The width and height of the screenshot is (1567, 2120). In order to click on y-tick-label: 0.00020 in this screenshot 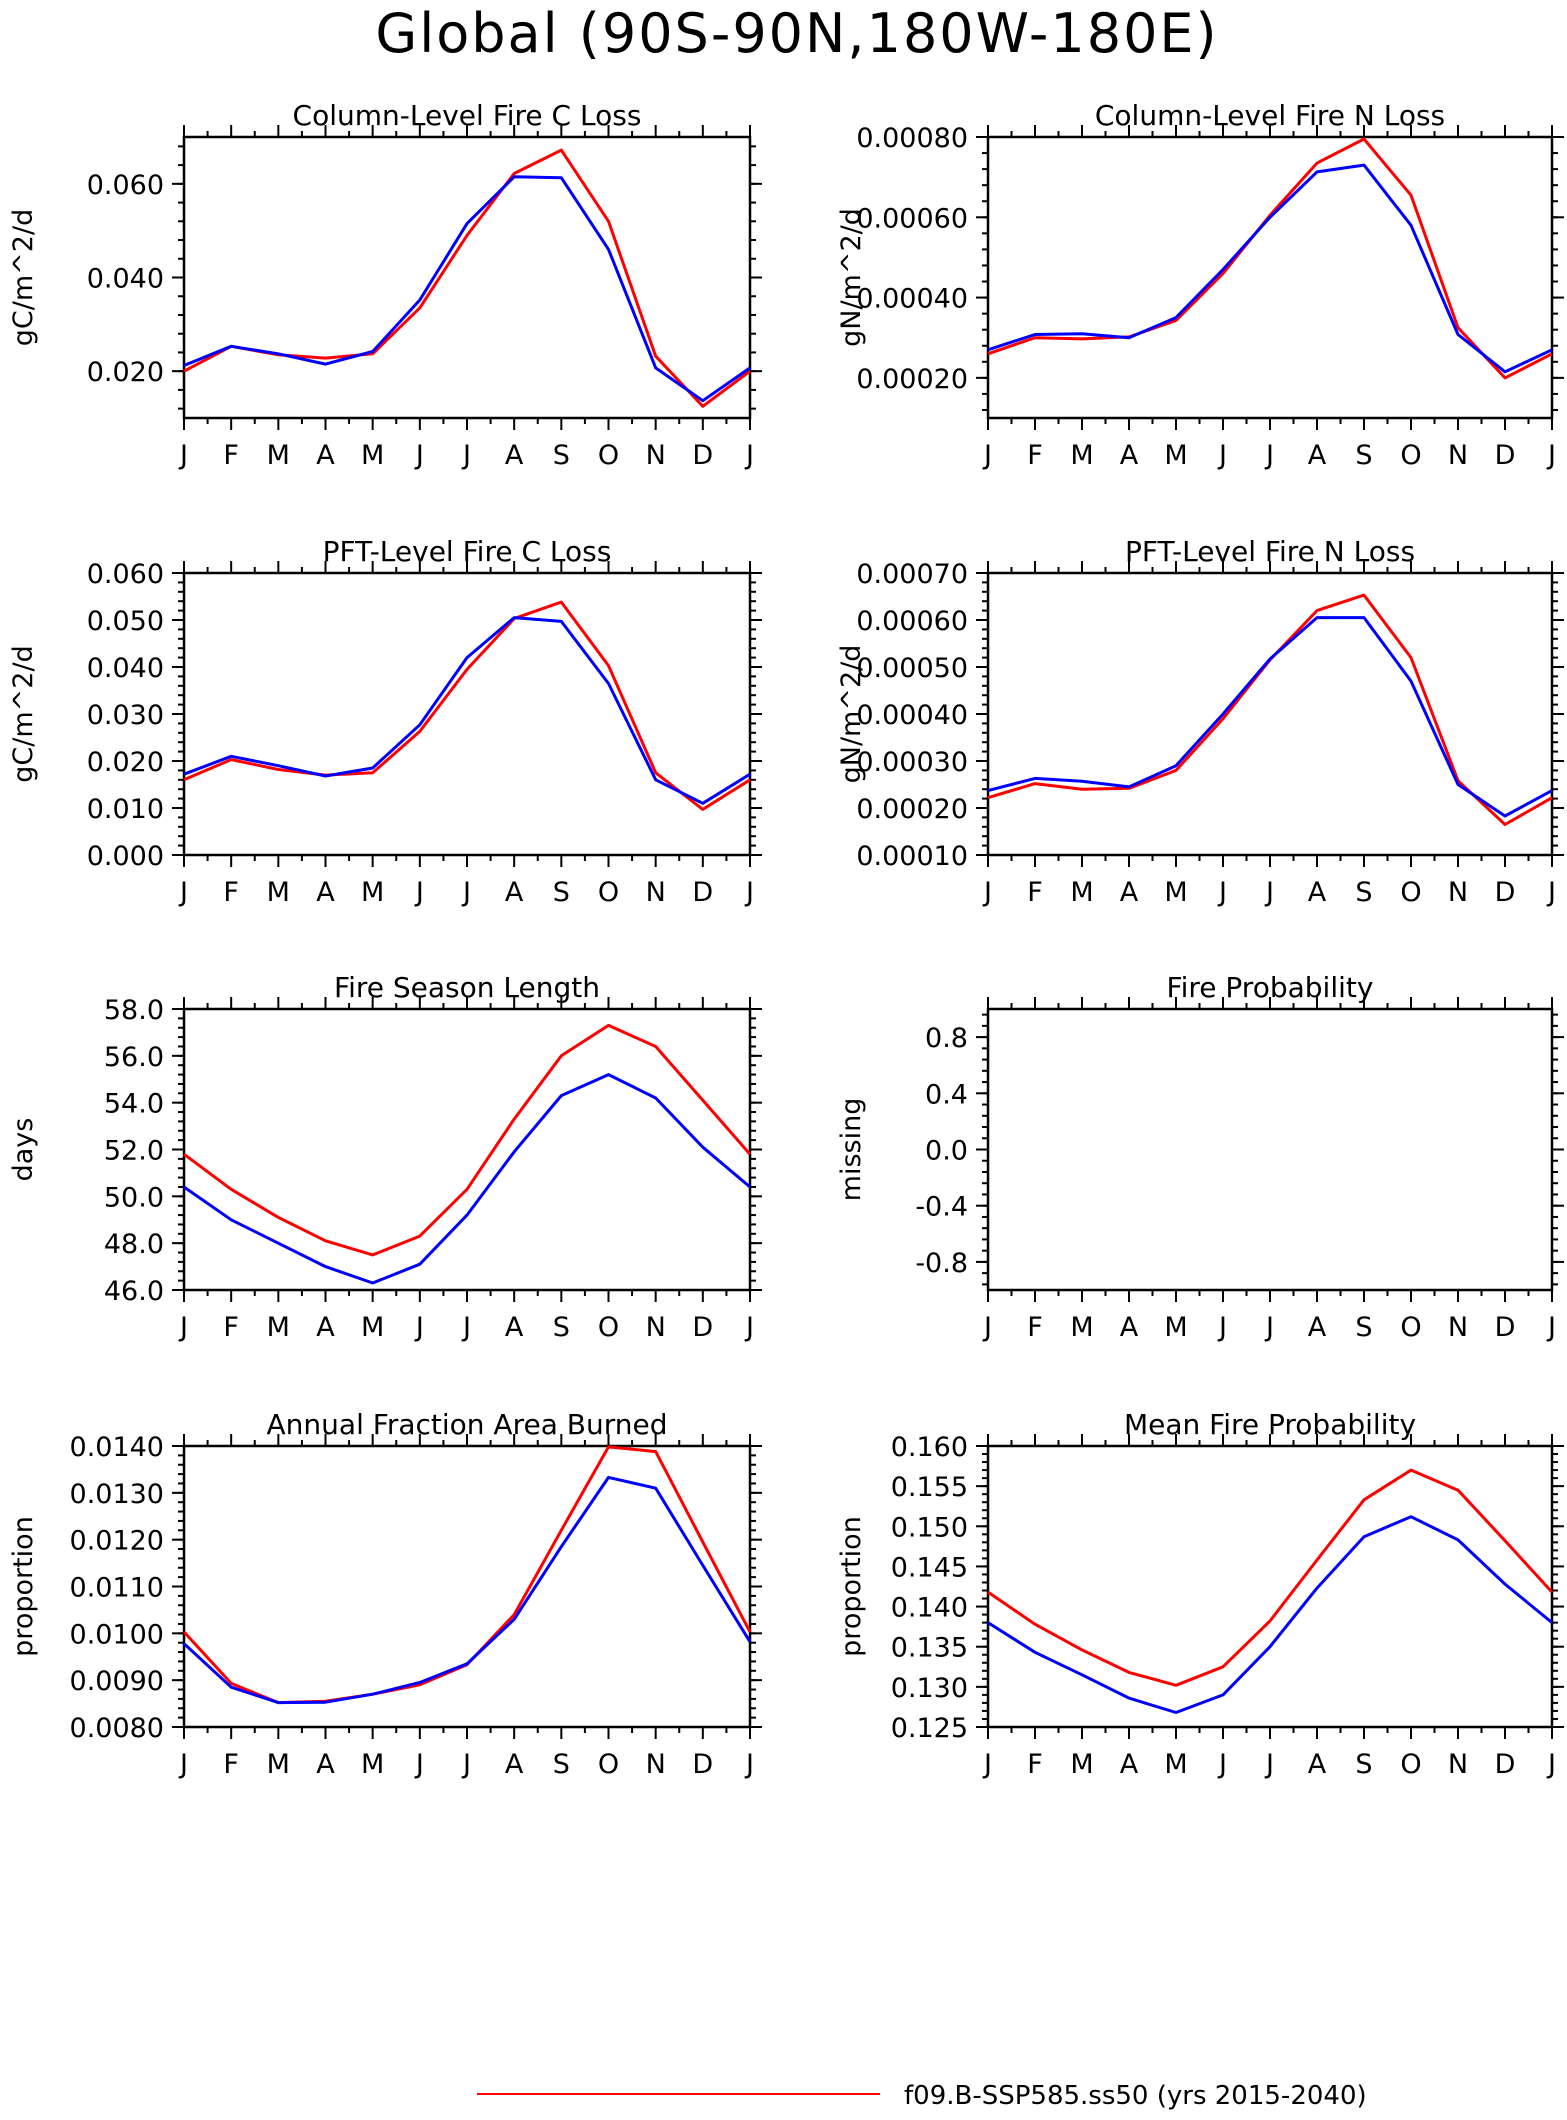, I will do `click(912, 809)`.